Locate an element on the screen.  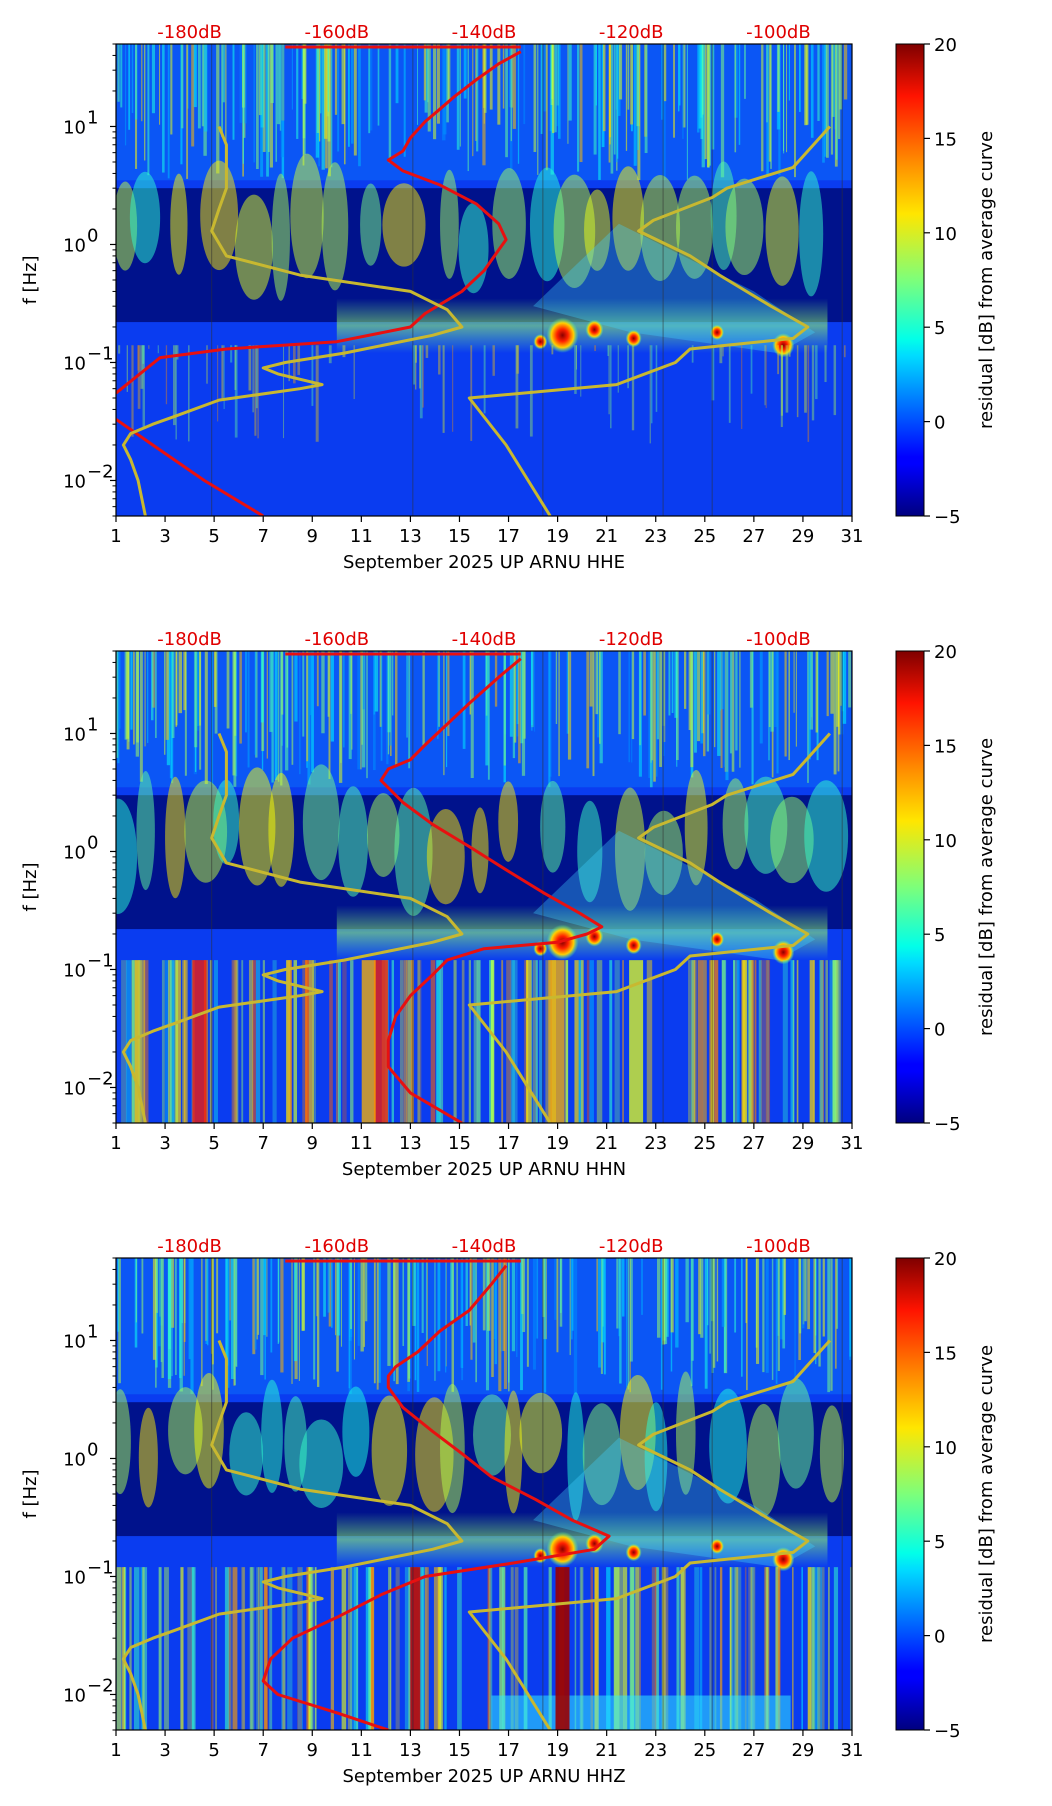
x-axis-label: September 2025 UP ARNU HHZ is located at coordinates (483, 1776).